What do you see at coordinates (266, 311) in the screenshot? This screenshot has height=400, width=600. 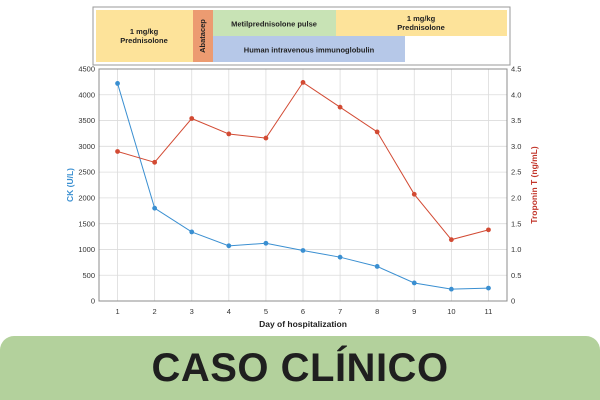 I see `x-tick-label: 5` at bounding box center [266, 311].